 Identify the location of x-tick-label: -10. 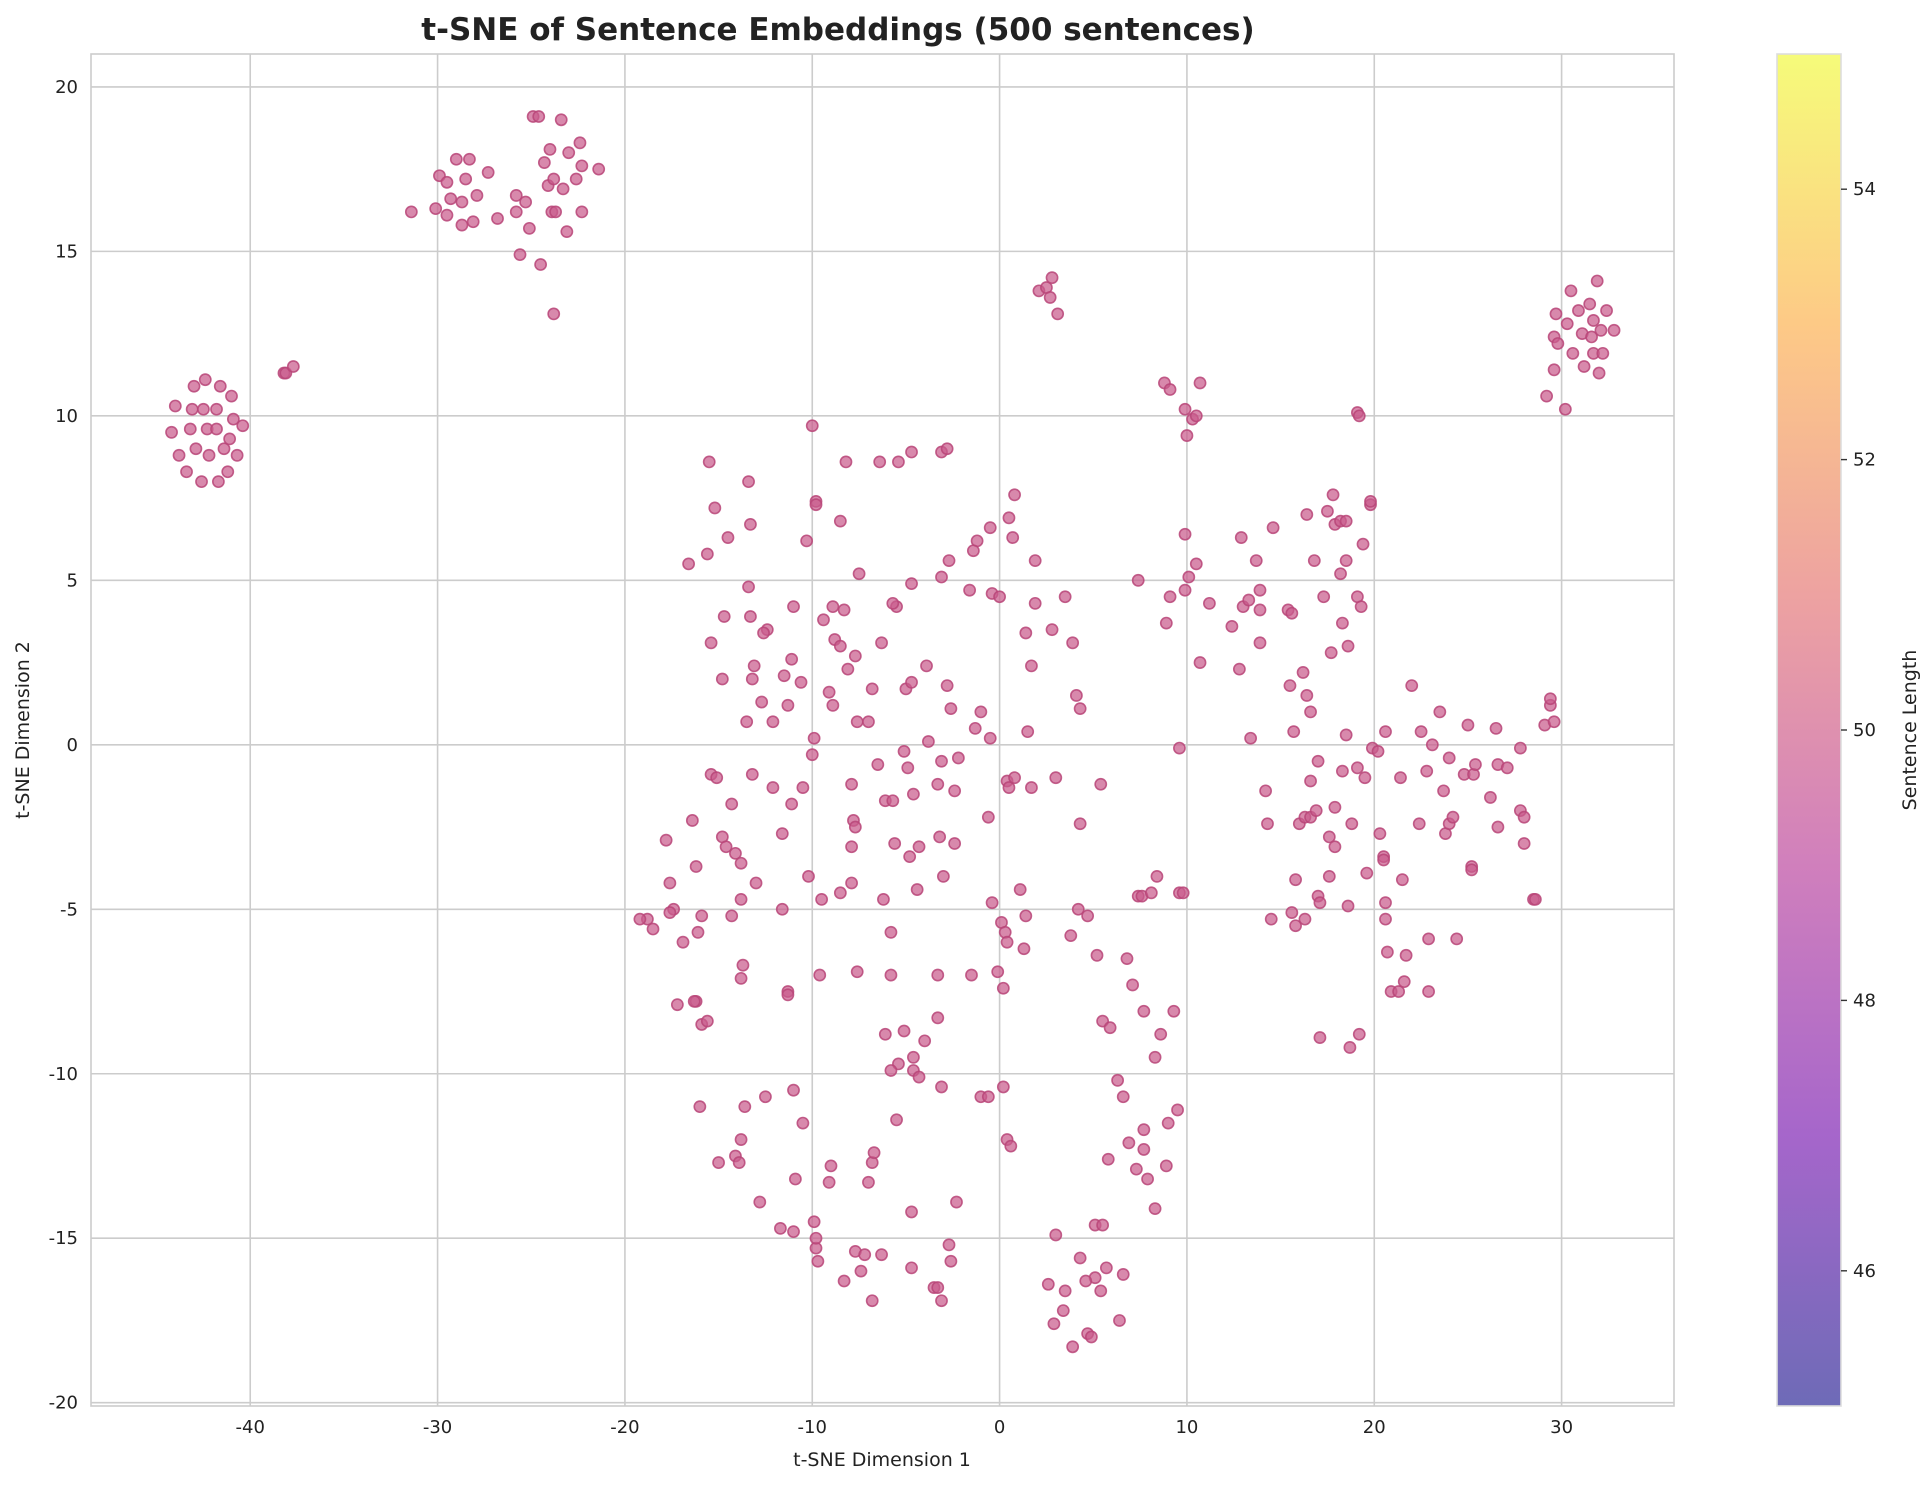
(812, 1427).